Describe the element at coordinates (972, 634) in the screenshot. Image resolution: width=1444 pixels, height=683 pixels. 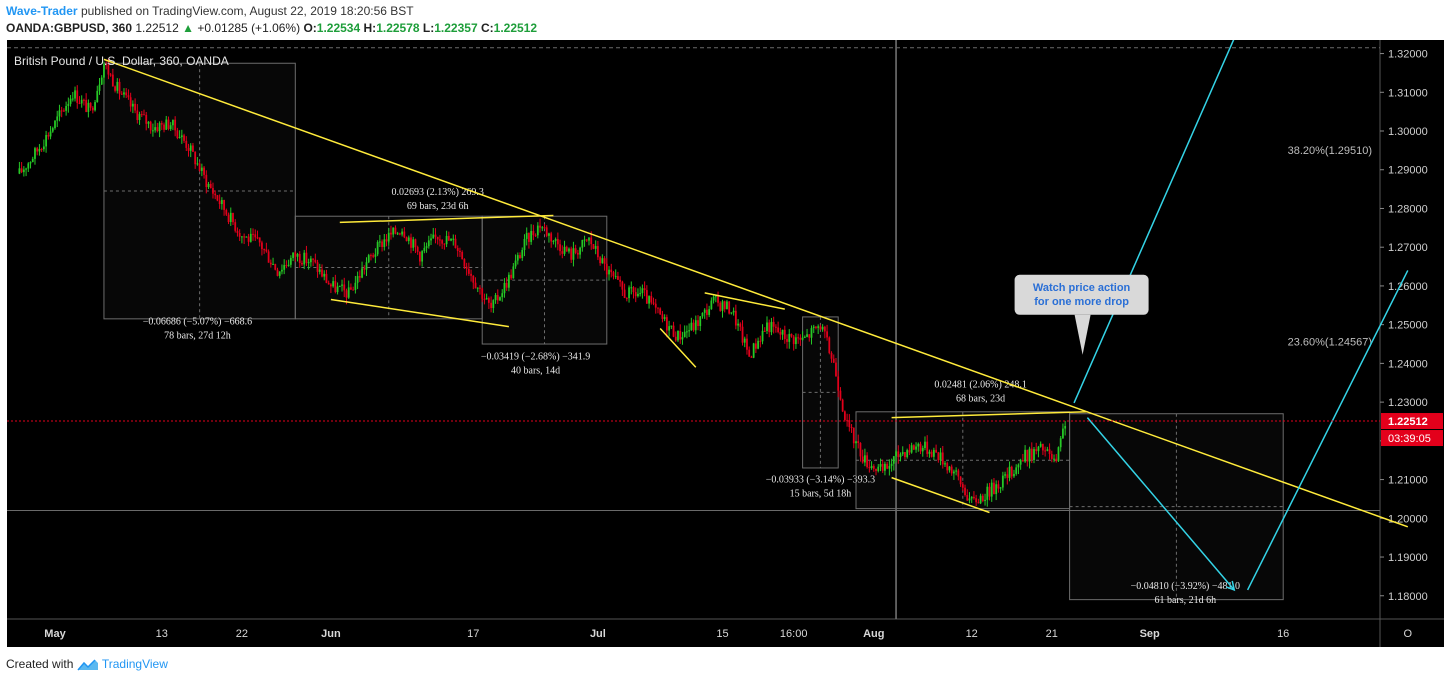
I see `x-tick-label: 12` at that location.